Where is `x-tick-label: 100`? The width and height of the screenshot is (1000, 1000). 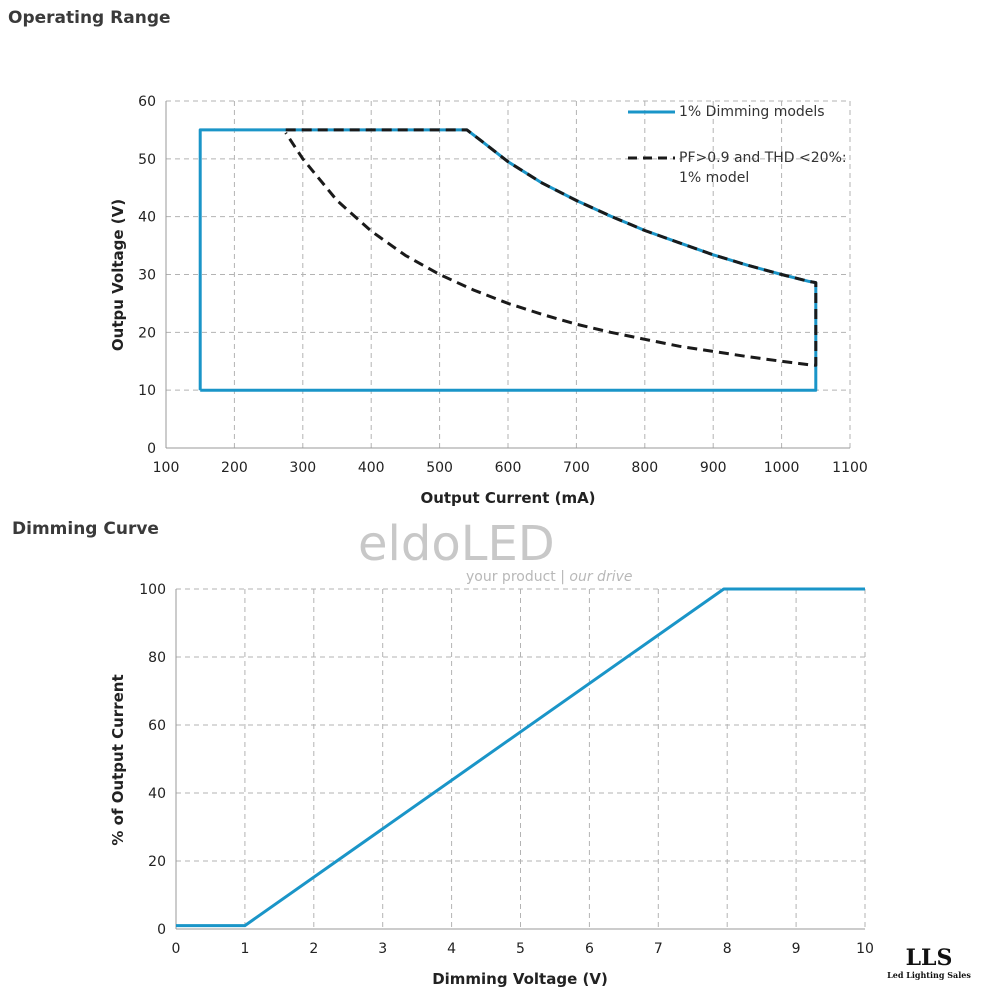
x-tick-label: 100 is located at coordinates (166, 468).